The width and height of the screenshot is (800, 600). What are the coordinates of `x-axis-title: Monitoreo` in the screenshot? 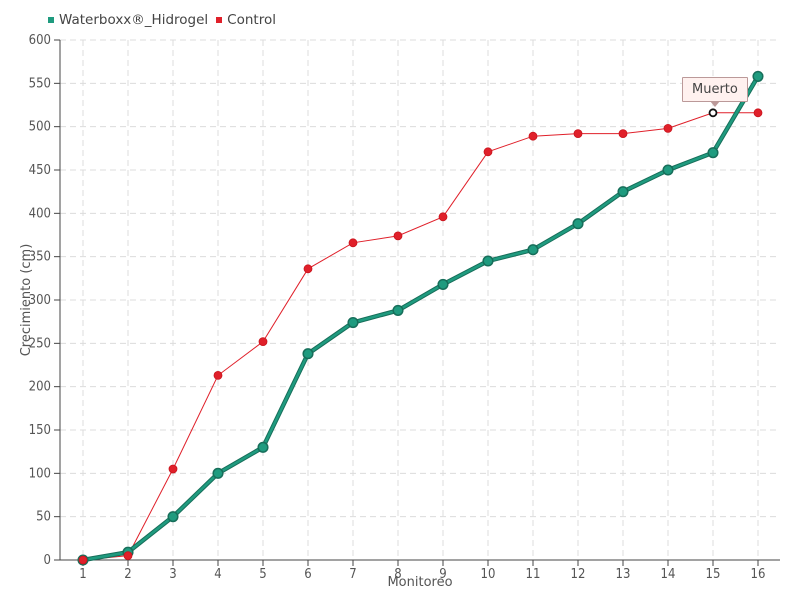 It's located at (419, 582).